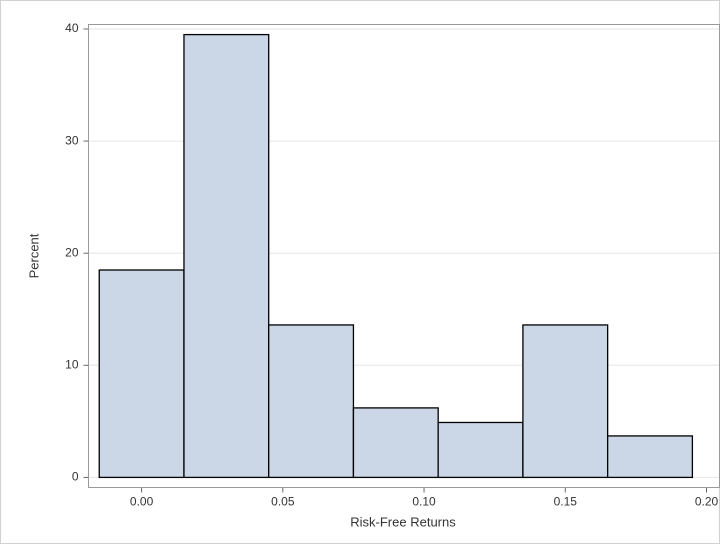 The height and width of the screenshot is (544, 720). Describe the element at coordinates (75, 477) in the screenshot. I see `y-tick-label: 0` at that location.